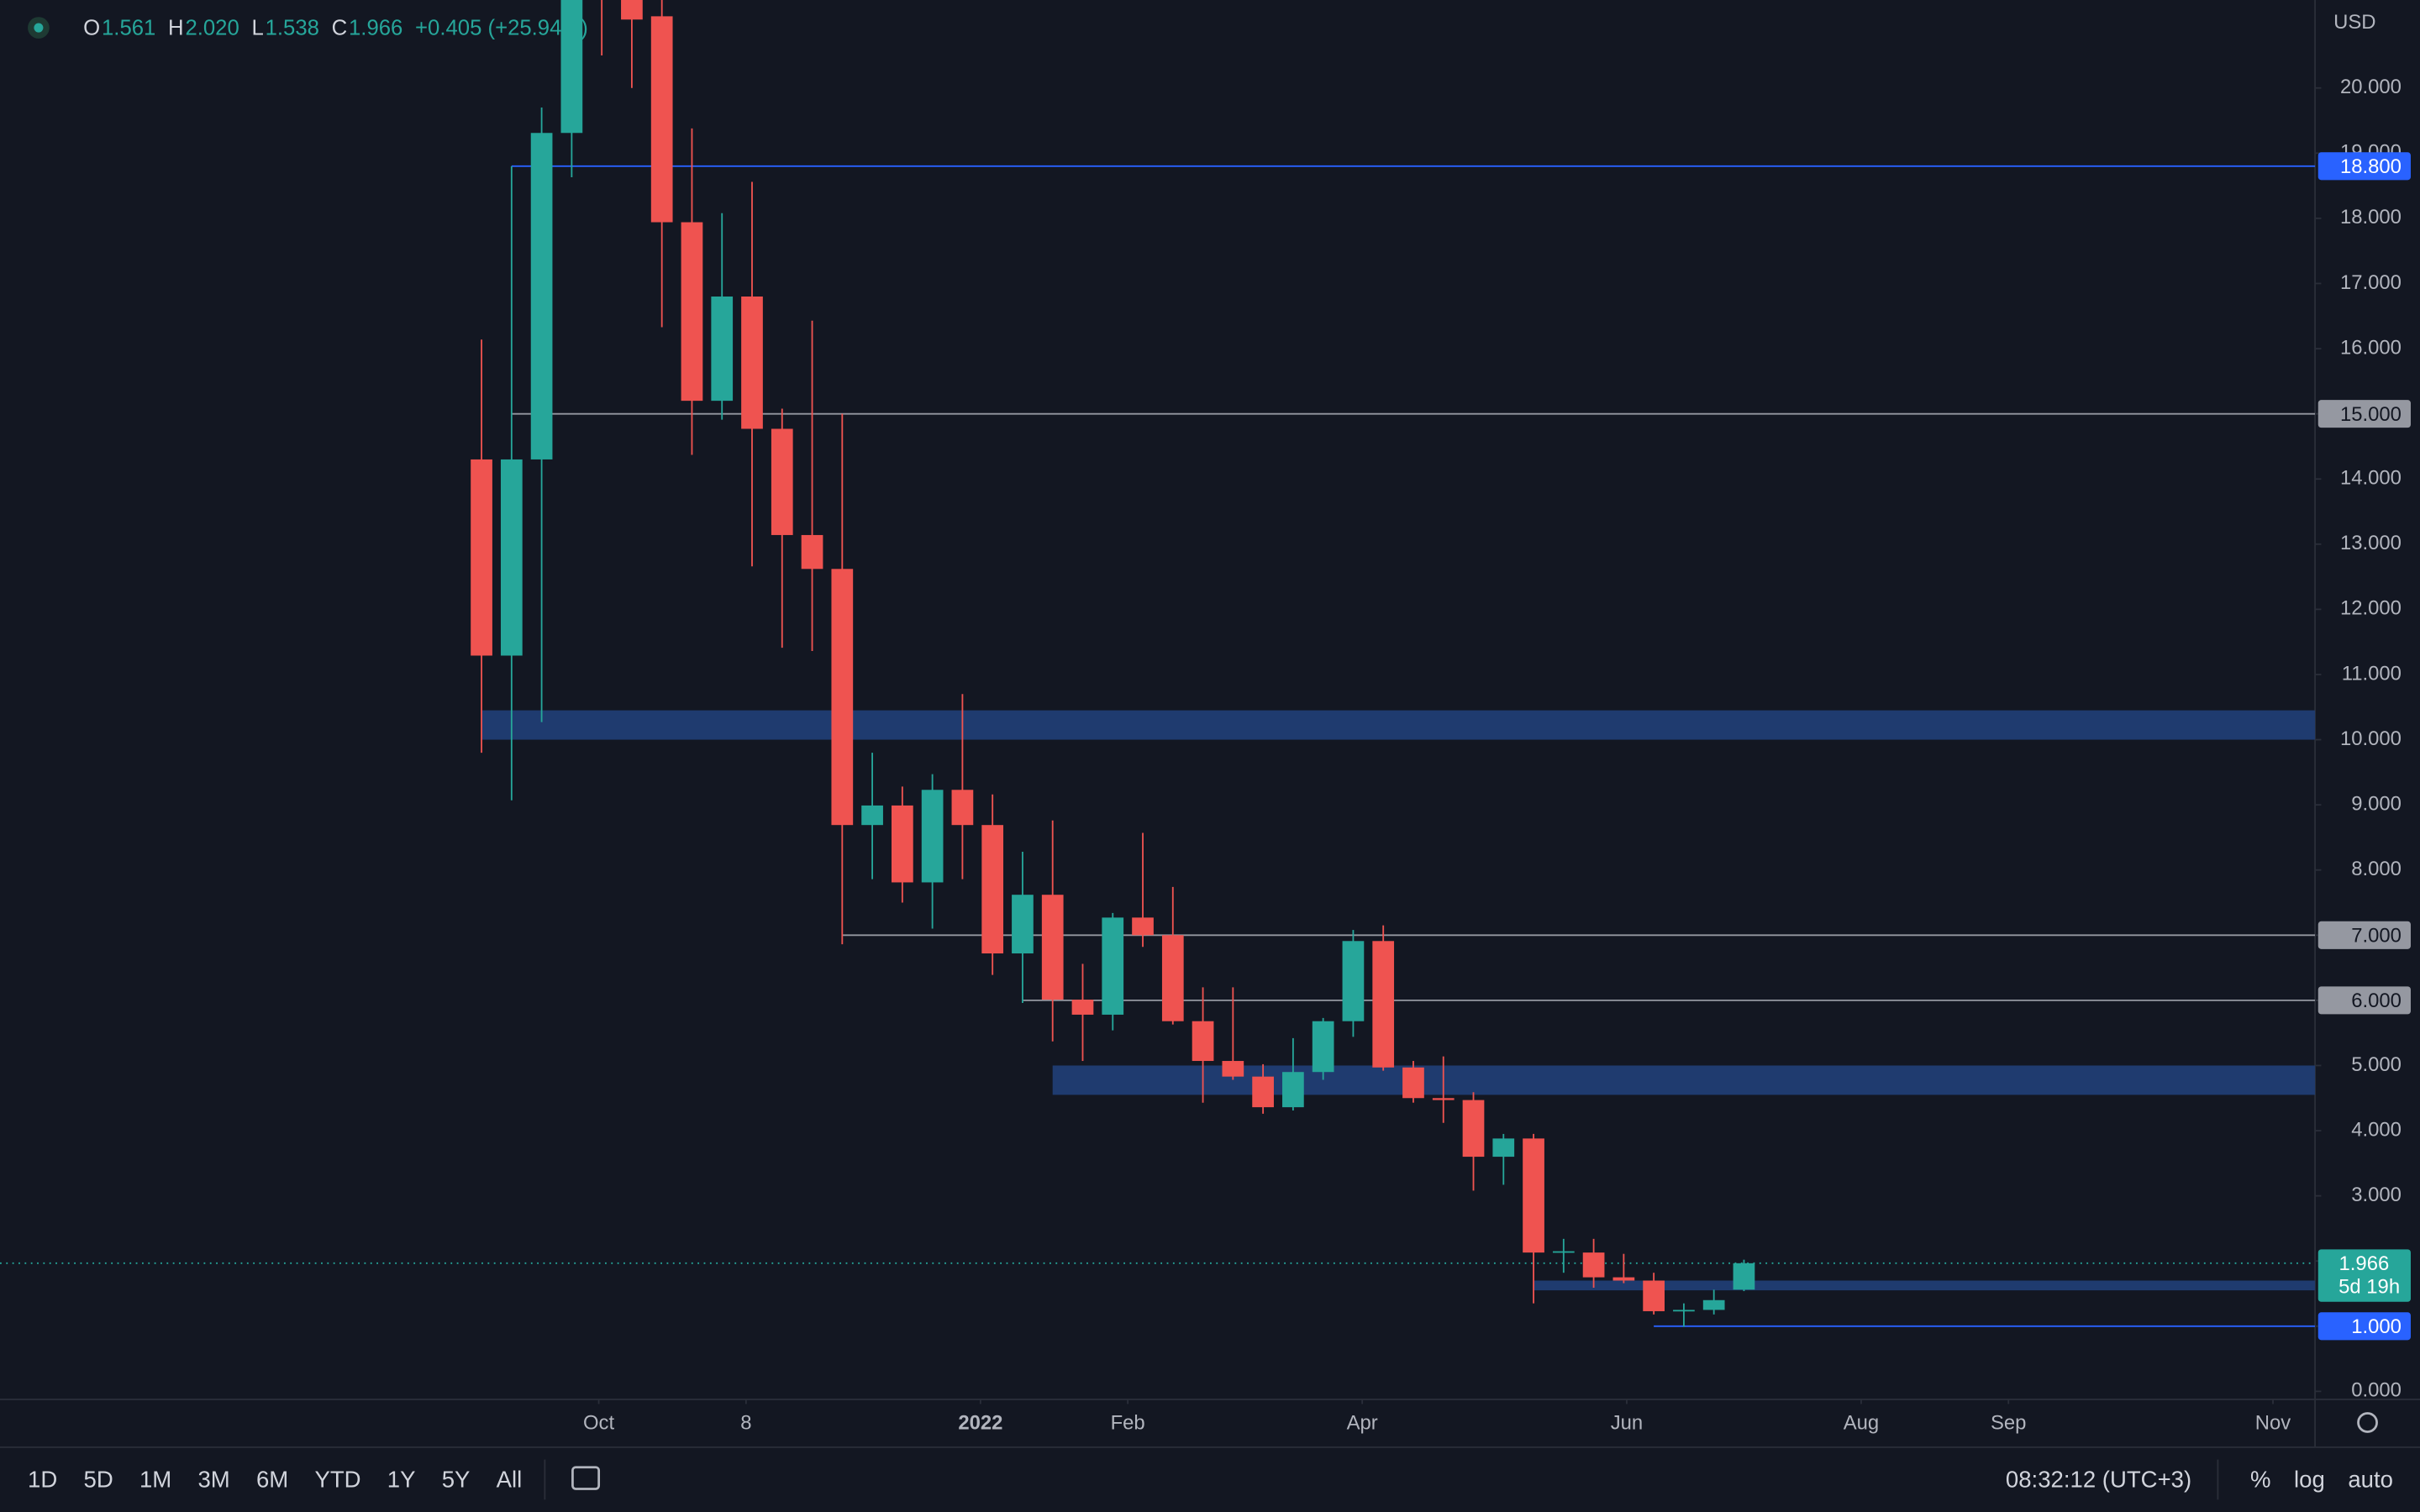 The image size is (2420, 1512). What do you see at coordinates (292, 28) in the screenshot?
I see `legend-value: 1.538` at bounding box center [292, 28].